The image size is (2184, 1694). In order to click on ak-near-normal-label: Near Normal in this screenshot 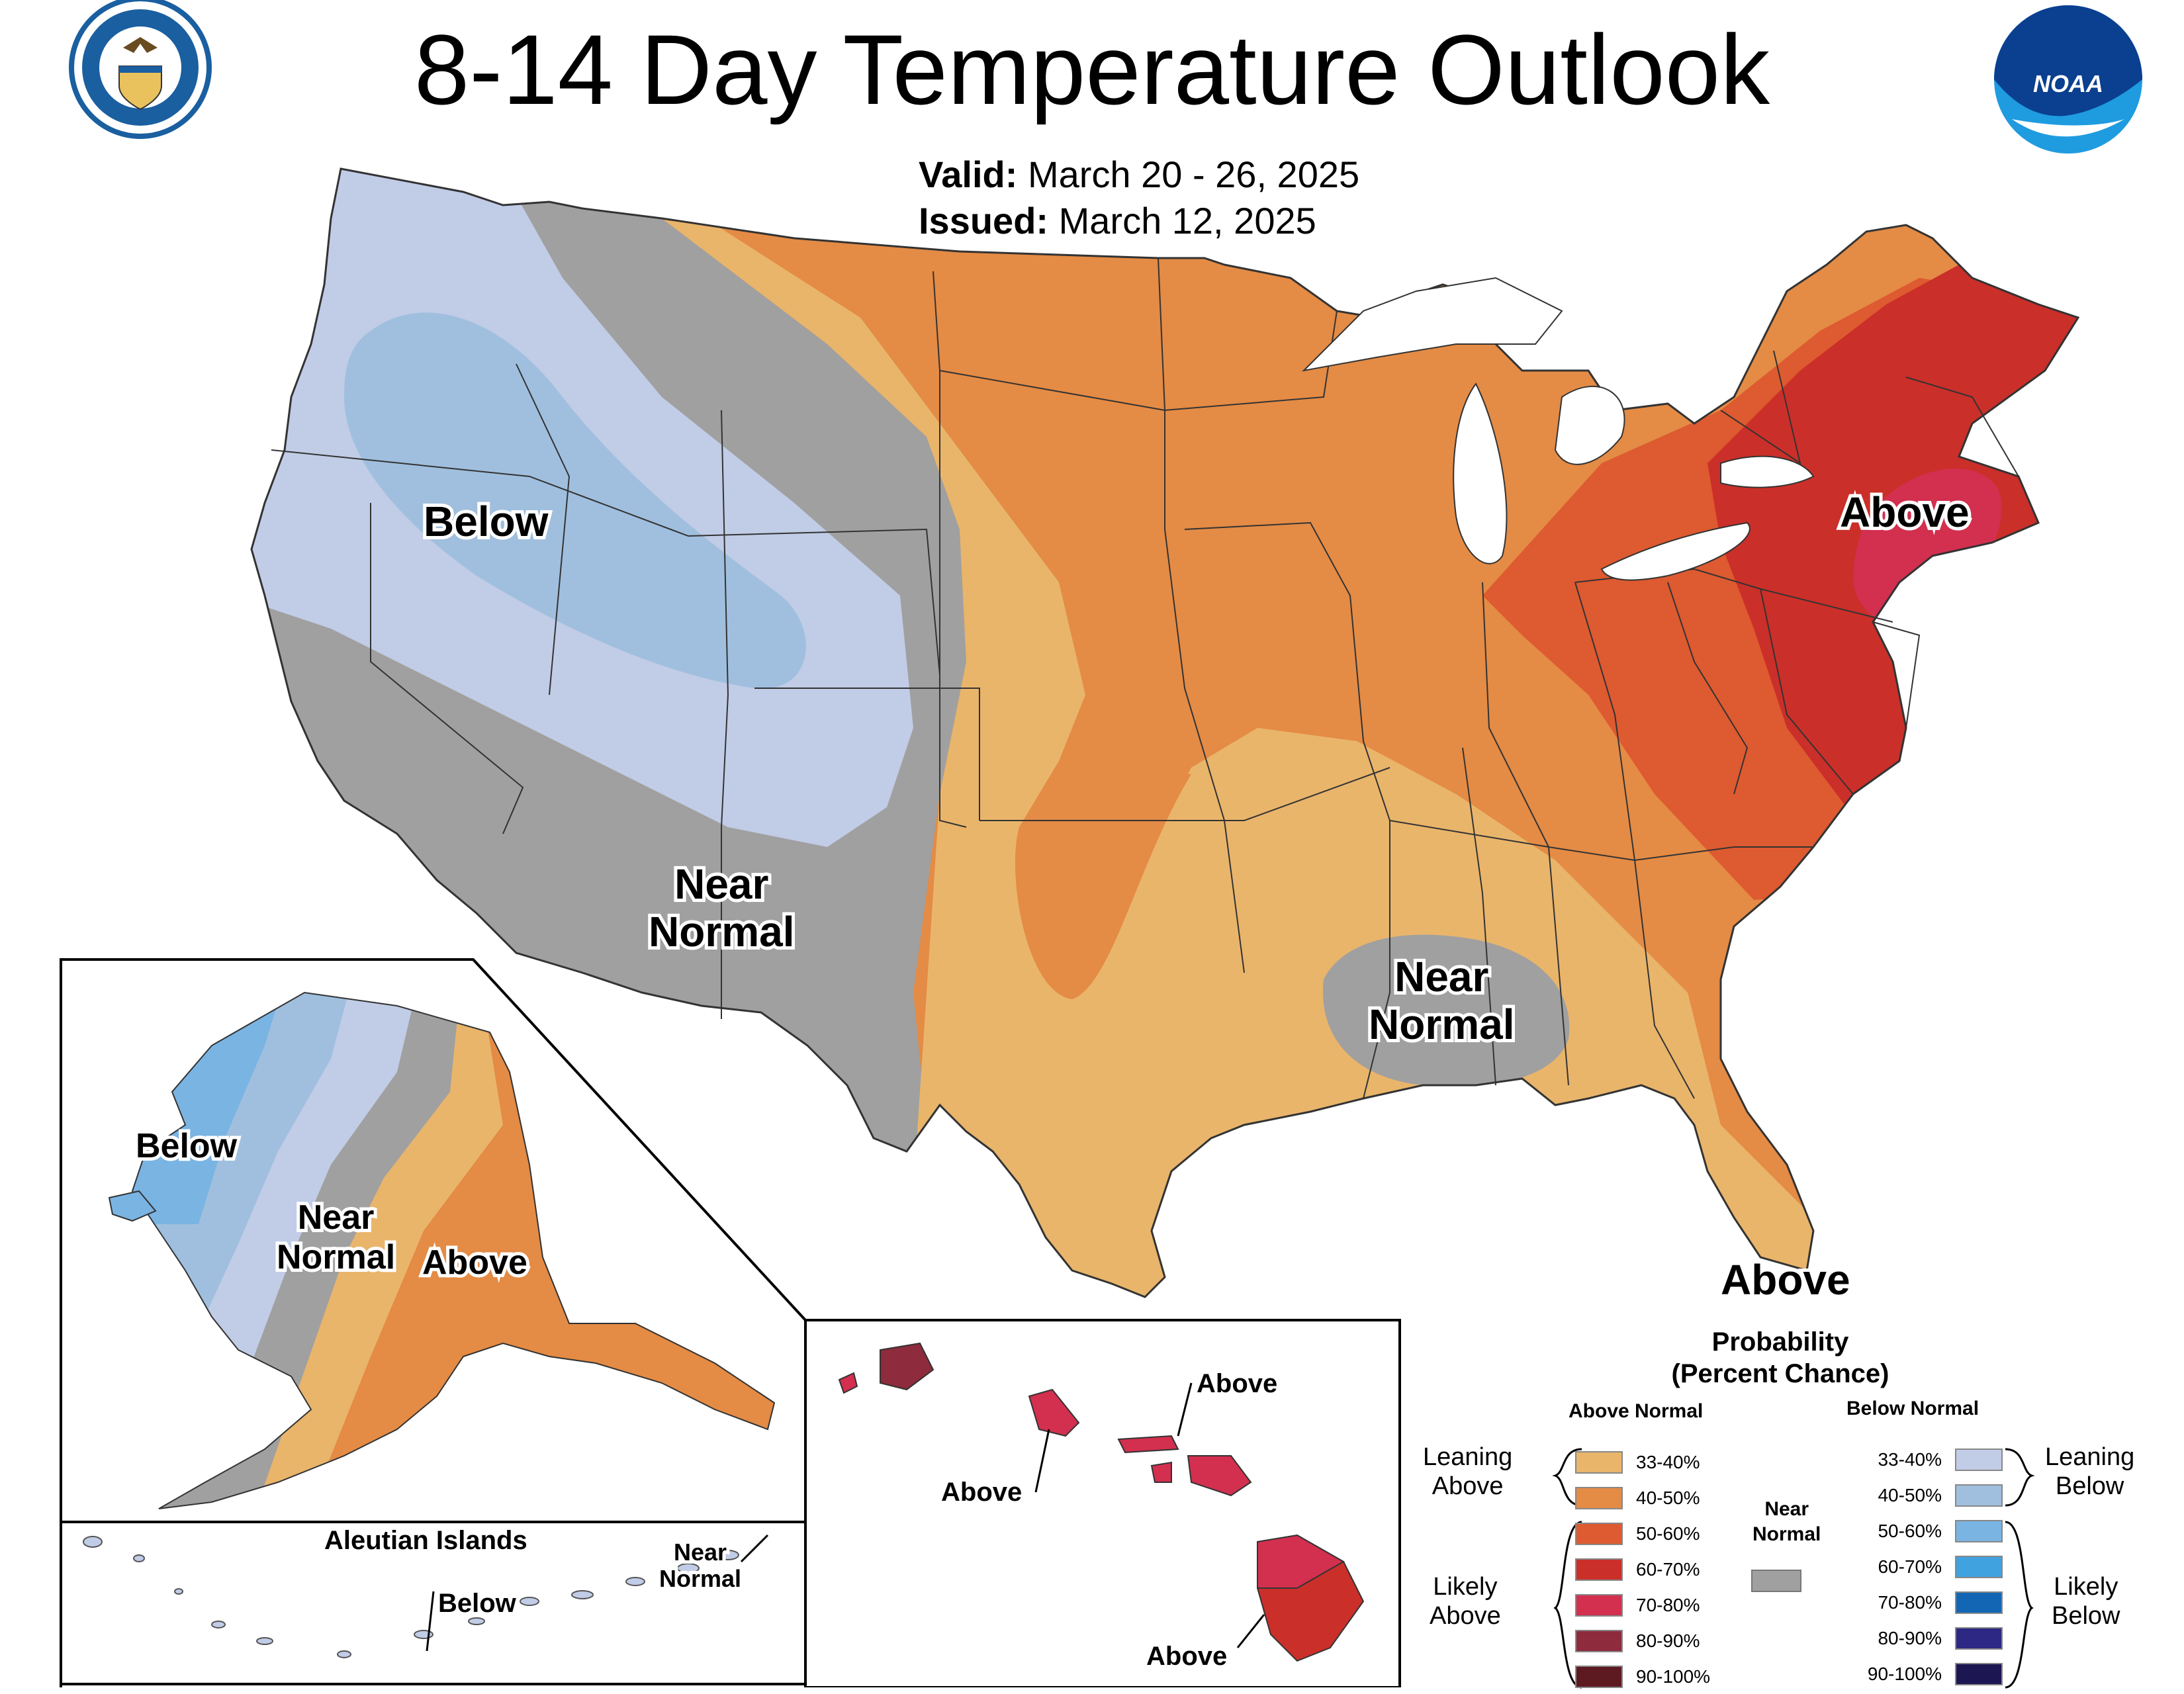, I will do `click(335, 1237)`.